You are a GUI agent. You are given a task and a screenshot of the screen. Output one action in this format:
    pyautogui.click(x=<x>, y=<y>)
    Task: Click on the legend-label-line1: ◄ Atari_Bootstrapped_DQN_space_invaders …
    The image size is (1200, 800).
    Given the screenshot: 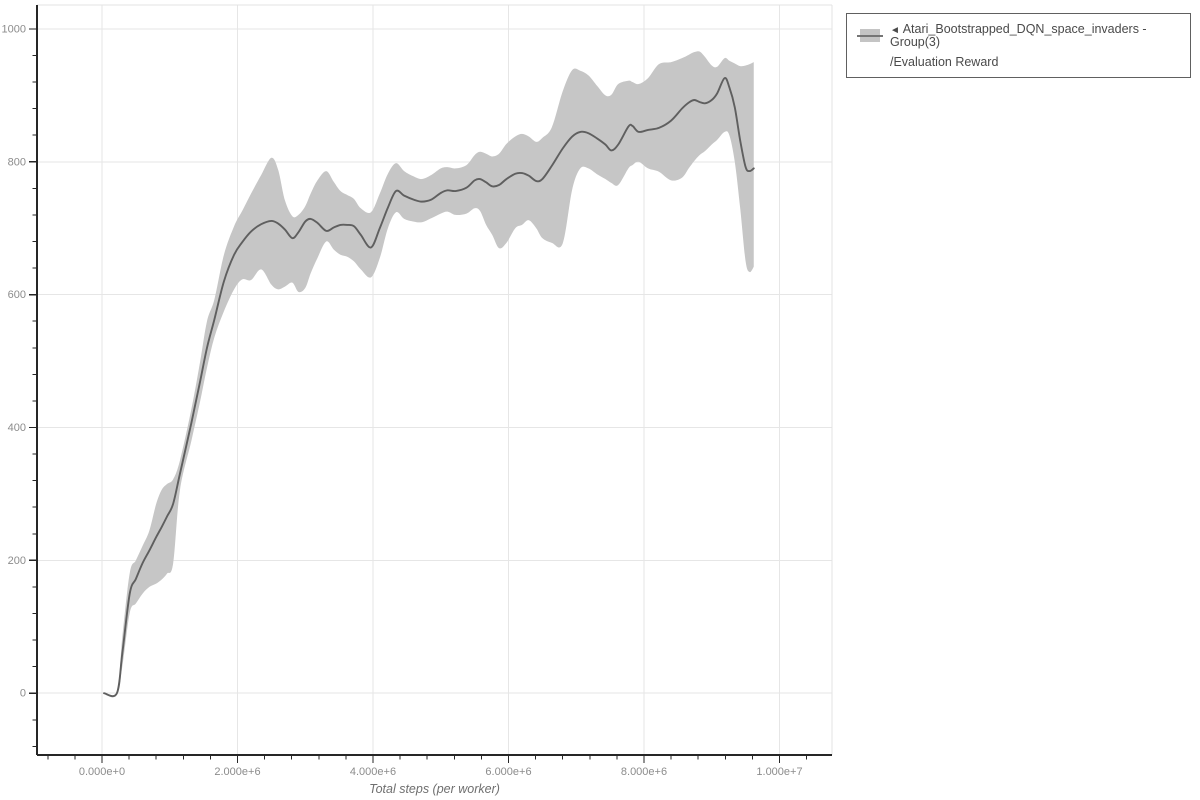 What is the action you would take?
    pyautogui.click(x=1035, y=36)
    